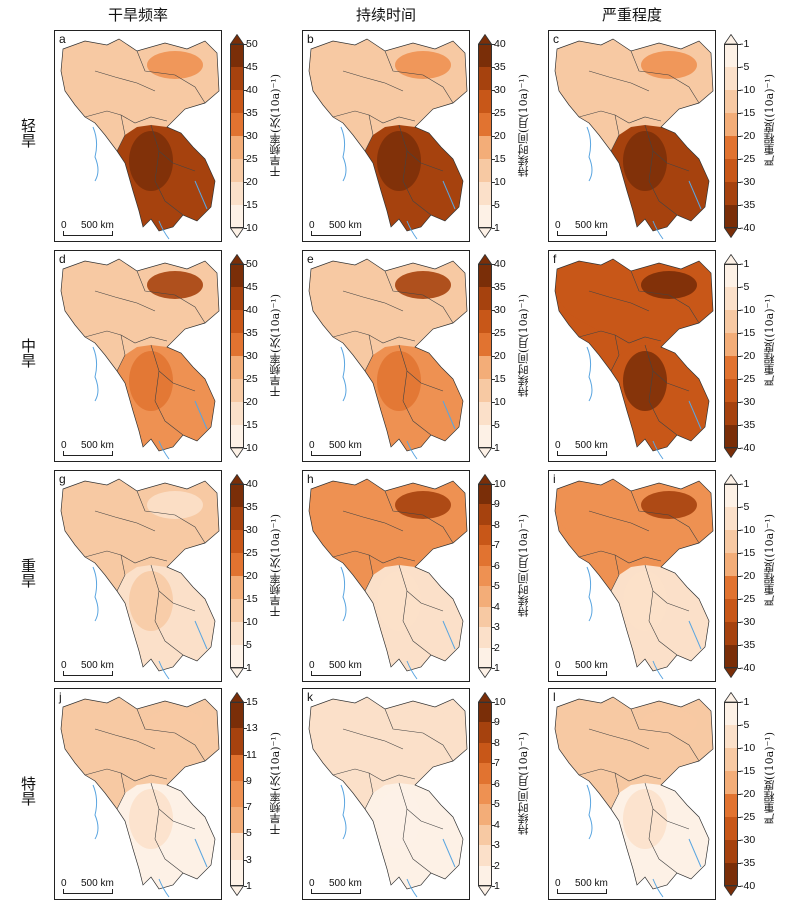 Image resolution: width=804 pixels, height=911 pixels. I want to click on row-label: 重旱, so click(28, 573).